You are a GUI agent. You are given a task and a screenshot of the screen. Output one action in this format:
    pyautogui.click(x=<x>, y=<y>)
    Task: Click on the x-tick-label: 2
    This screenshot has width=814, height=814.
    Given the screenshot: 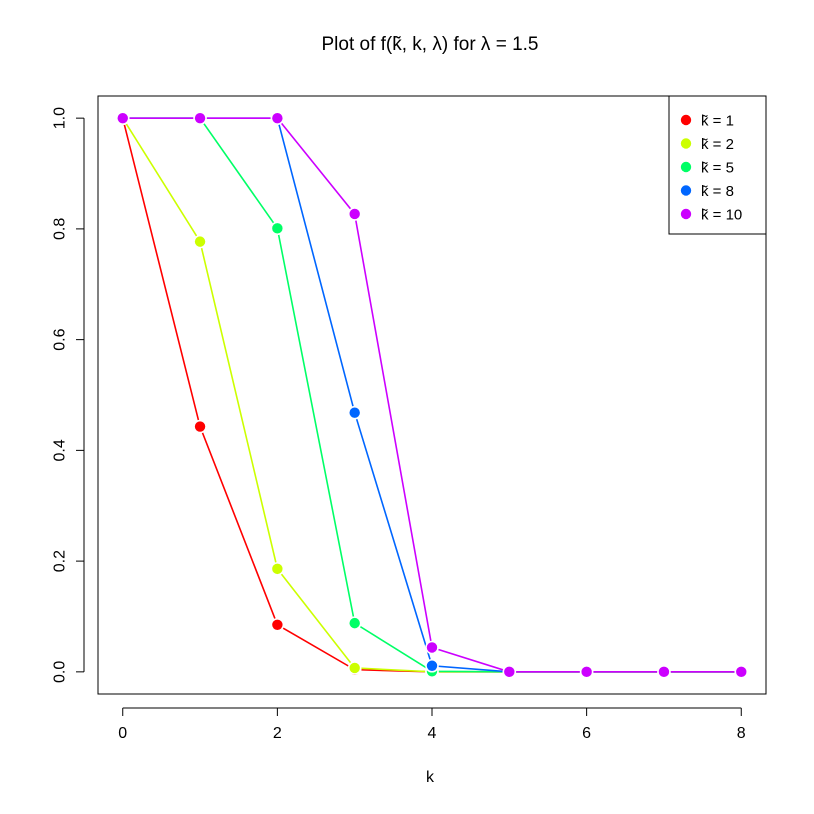 What is the action you would take?
    pyautogui.click(x=277, y=733)
    